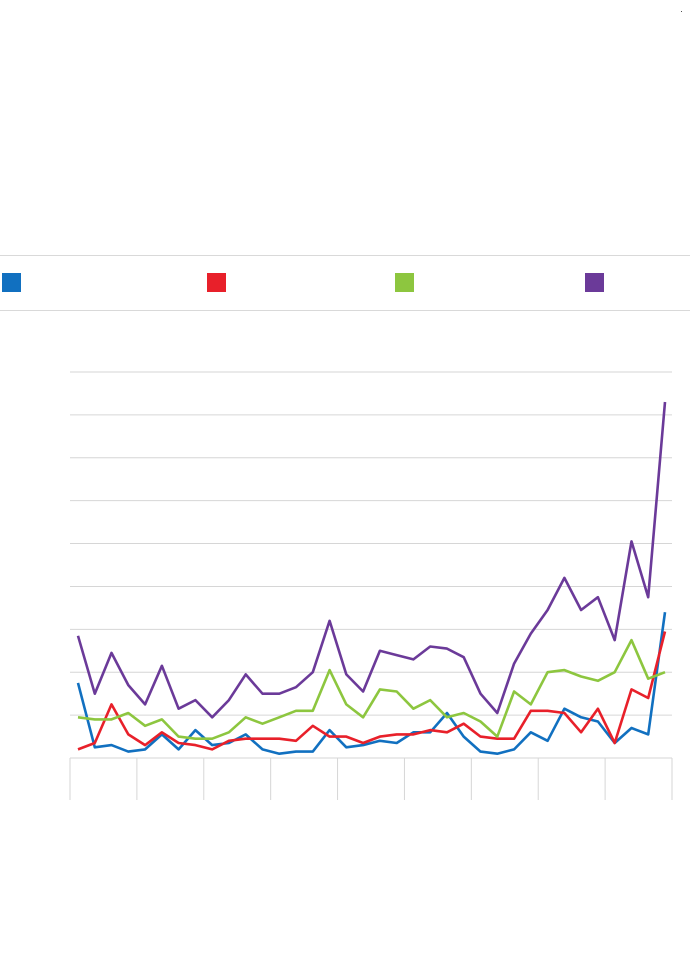 The width and height of the screenshot is (690, 960). I want to click on corner-mark: ·, so click(681, 11).